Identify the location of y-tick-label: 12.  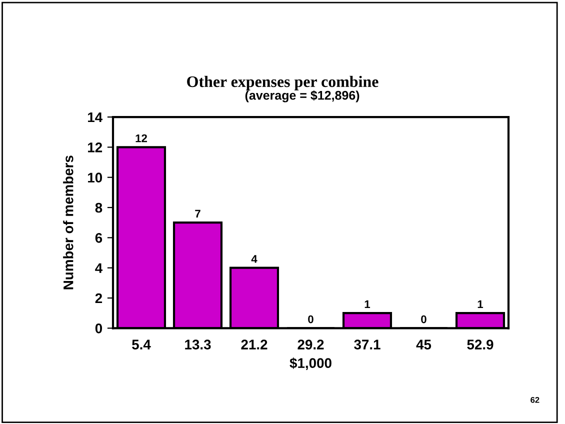
(95, 147).